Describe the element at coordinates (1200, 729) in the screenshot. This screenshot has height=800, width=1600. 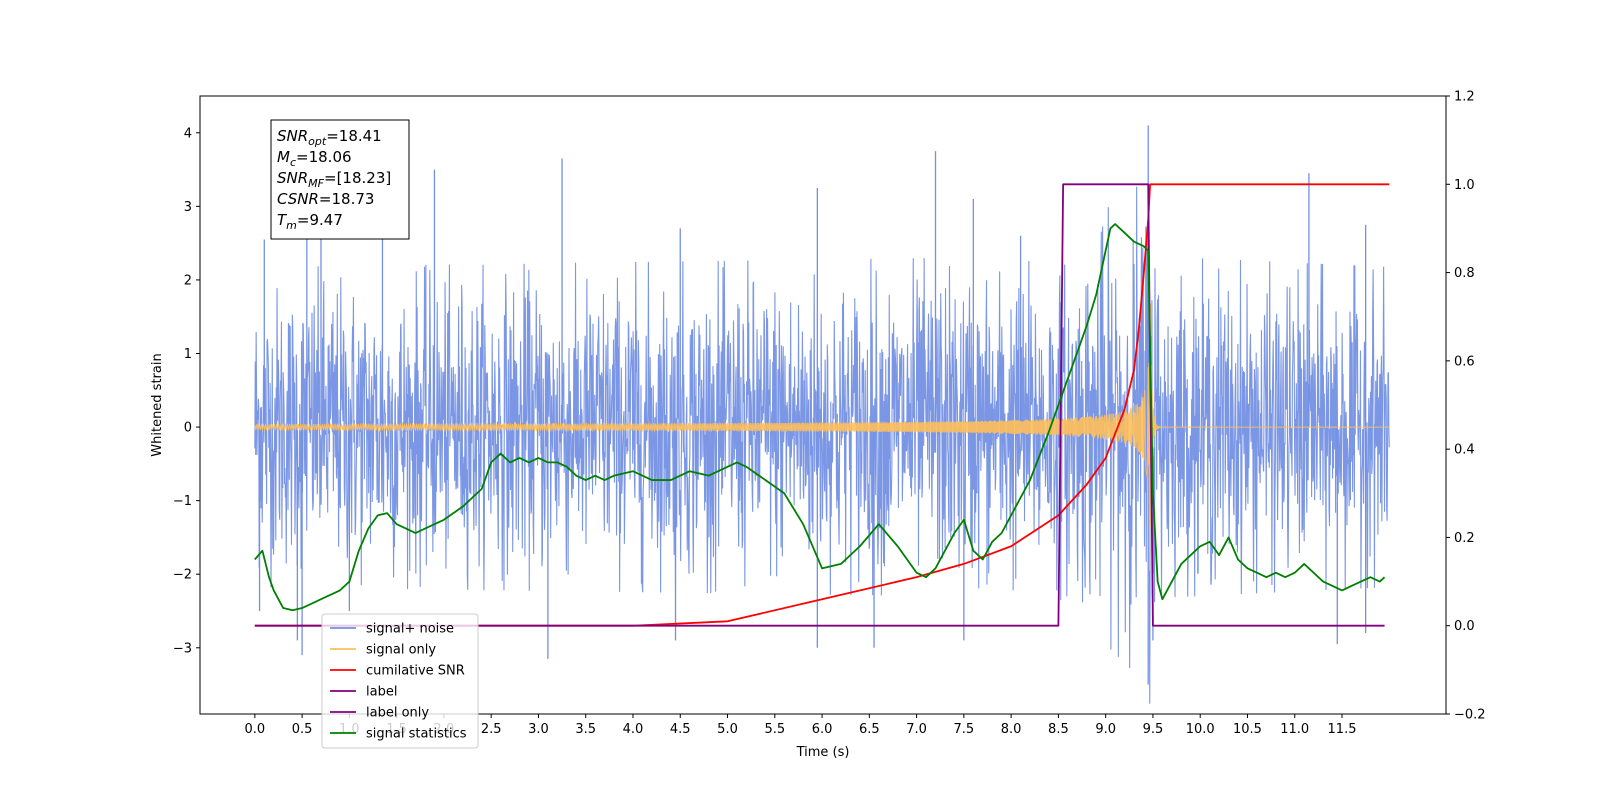
I see `x-tick-label: 10.0` at that location.